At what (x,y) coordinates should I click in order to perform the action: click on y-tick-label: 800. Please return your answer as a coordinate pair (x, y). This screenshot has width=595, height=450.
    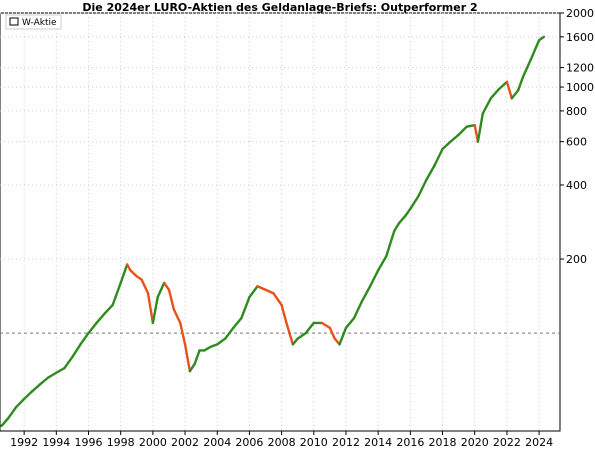
    Looking at the image, I should click on (576, 111).